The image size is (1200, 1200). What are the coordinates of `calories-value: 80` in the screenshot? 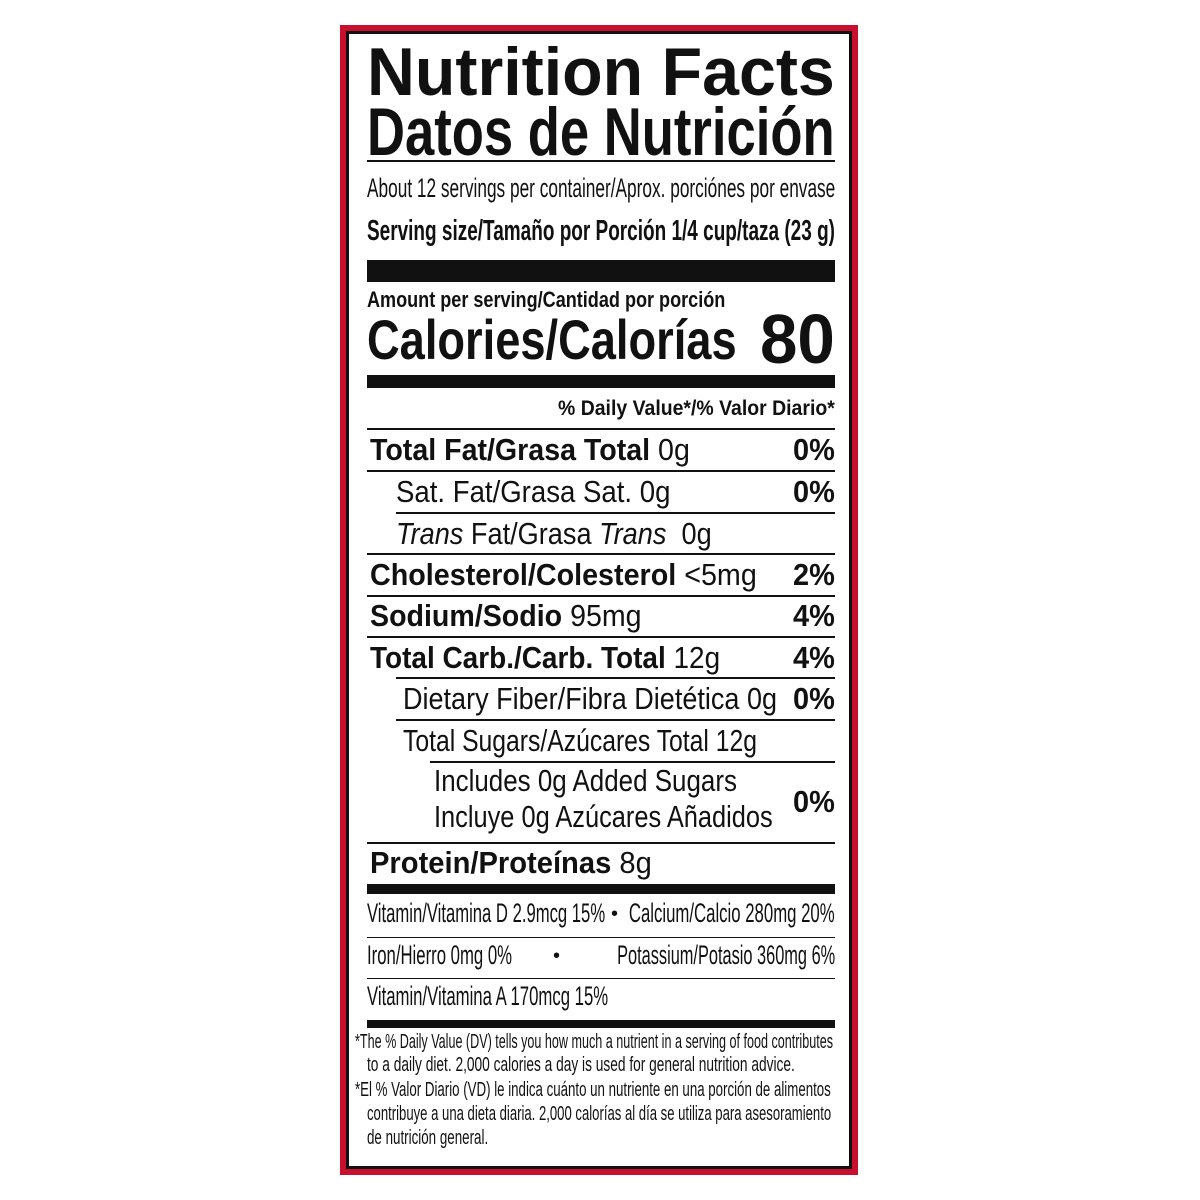 It's located at (797, 339).